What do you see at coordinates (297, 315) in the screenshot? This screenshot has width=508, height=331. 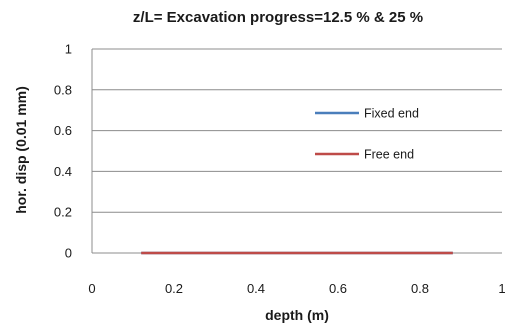 I see `x-axis-label: depth (m)` at bounding box center [297, 315].